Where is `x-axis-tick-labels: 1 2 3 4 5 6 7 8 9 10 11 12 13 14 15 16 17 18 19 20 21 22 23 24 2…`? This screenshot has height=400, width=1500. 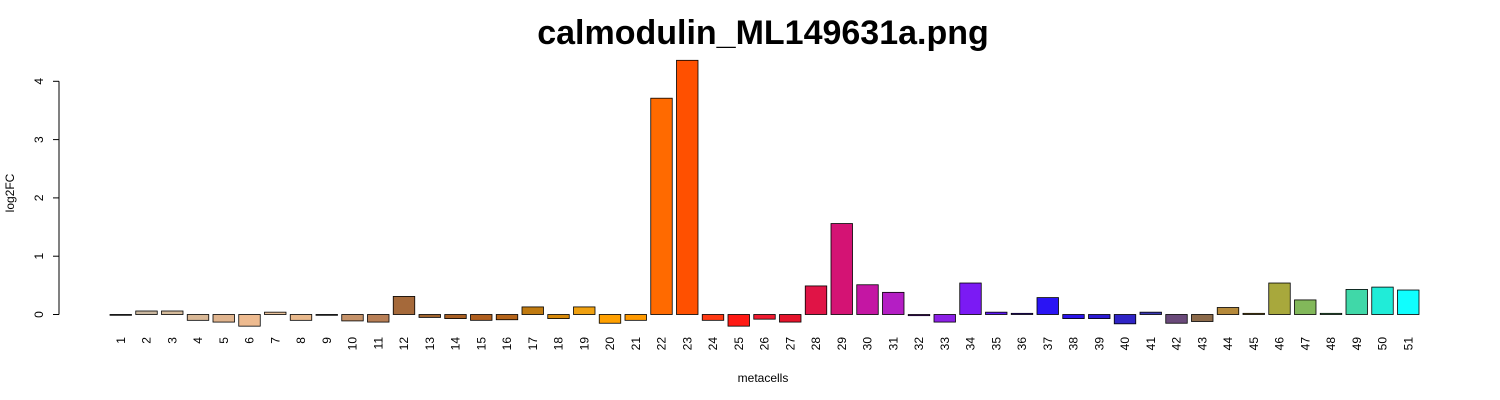 x-axis-tick-labels: 1 2 3 4 5 6 7 8 9 10 11 12 13 14 15 16 17 18 19 20 21 22 23 24 2… is located at coordinates (765, 344).